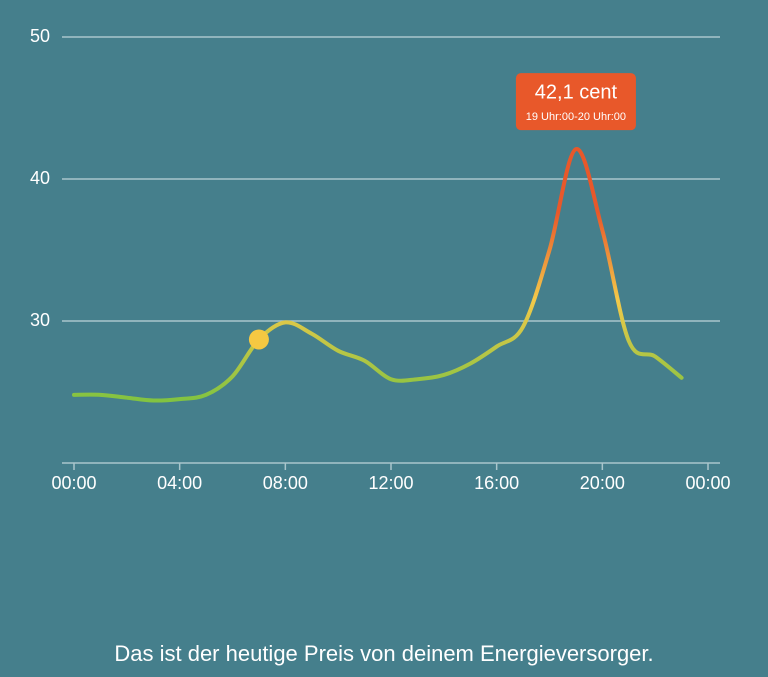  What do you see at coordinates (390, 483) in the screenshot?
I see `x-tick-label: 12:00` at bounding box center [390, 483].